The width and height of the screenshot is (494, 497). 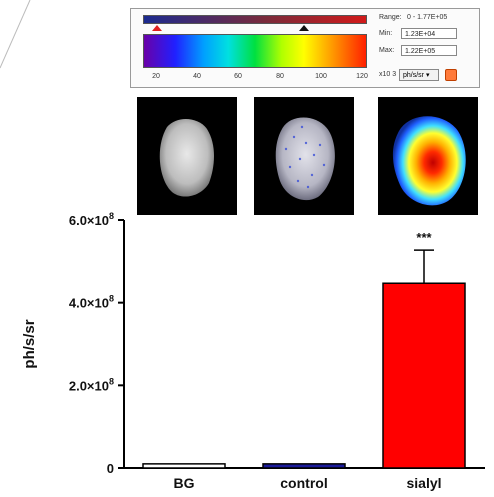 What do you see at coordinates (280, 76) in the screenshot?
I see `colorbar-tick: 80` at bounding box center [280, 76].